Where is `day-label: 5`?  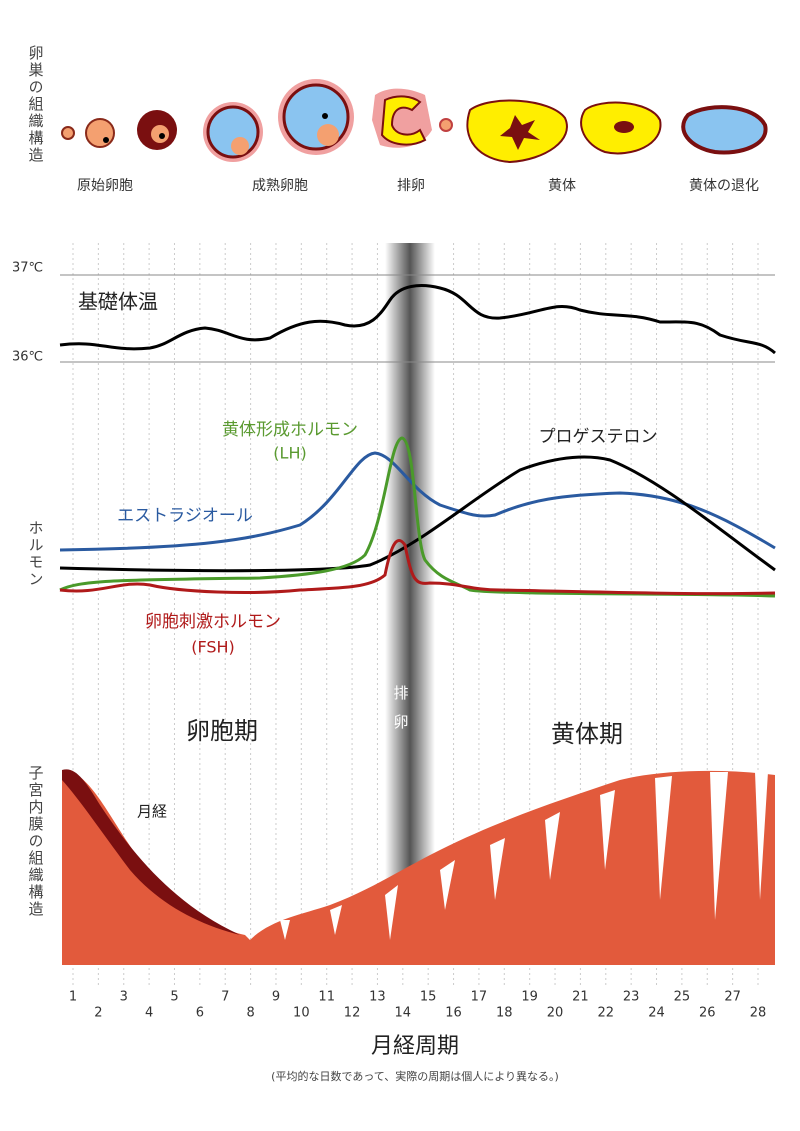 day-label: 5 is located at coordinates (174, 997).